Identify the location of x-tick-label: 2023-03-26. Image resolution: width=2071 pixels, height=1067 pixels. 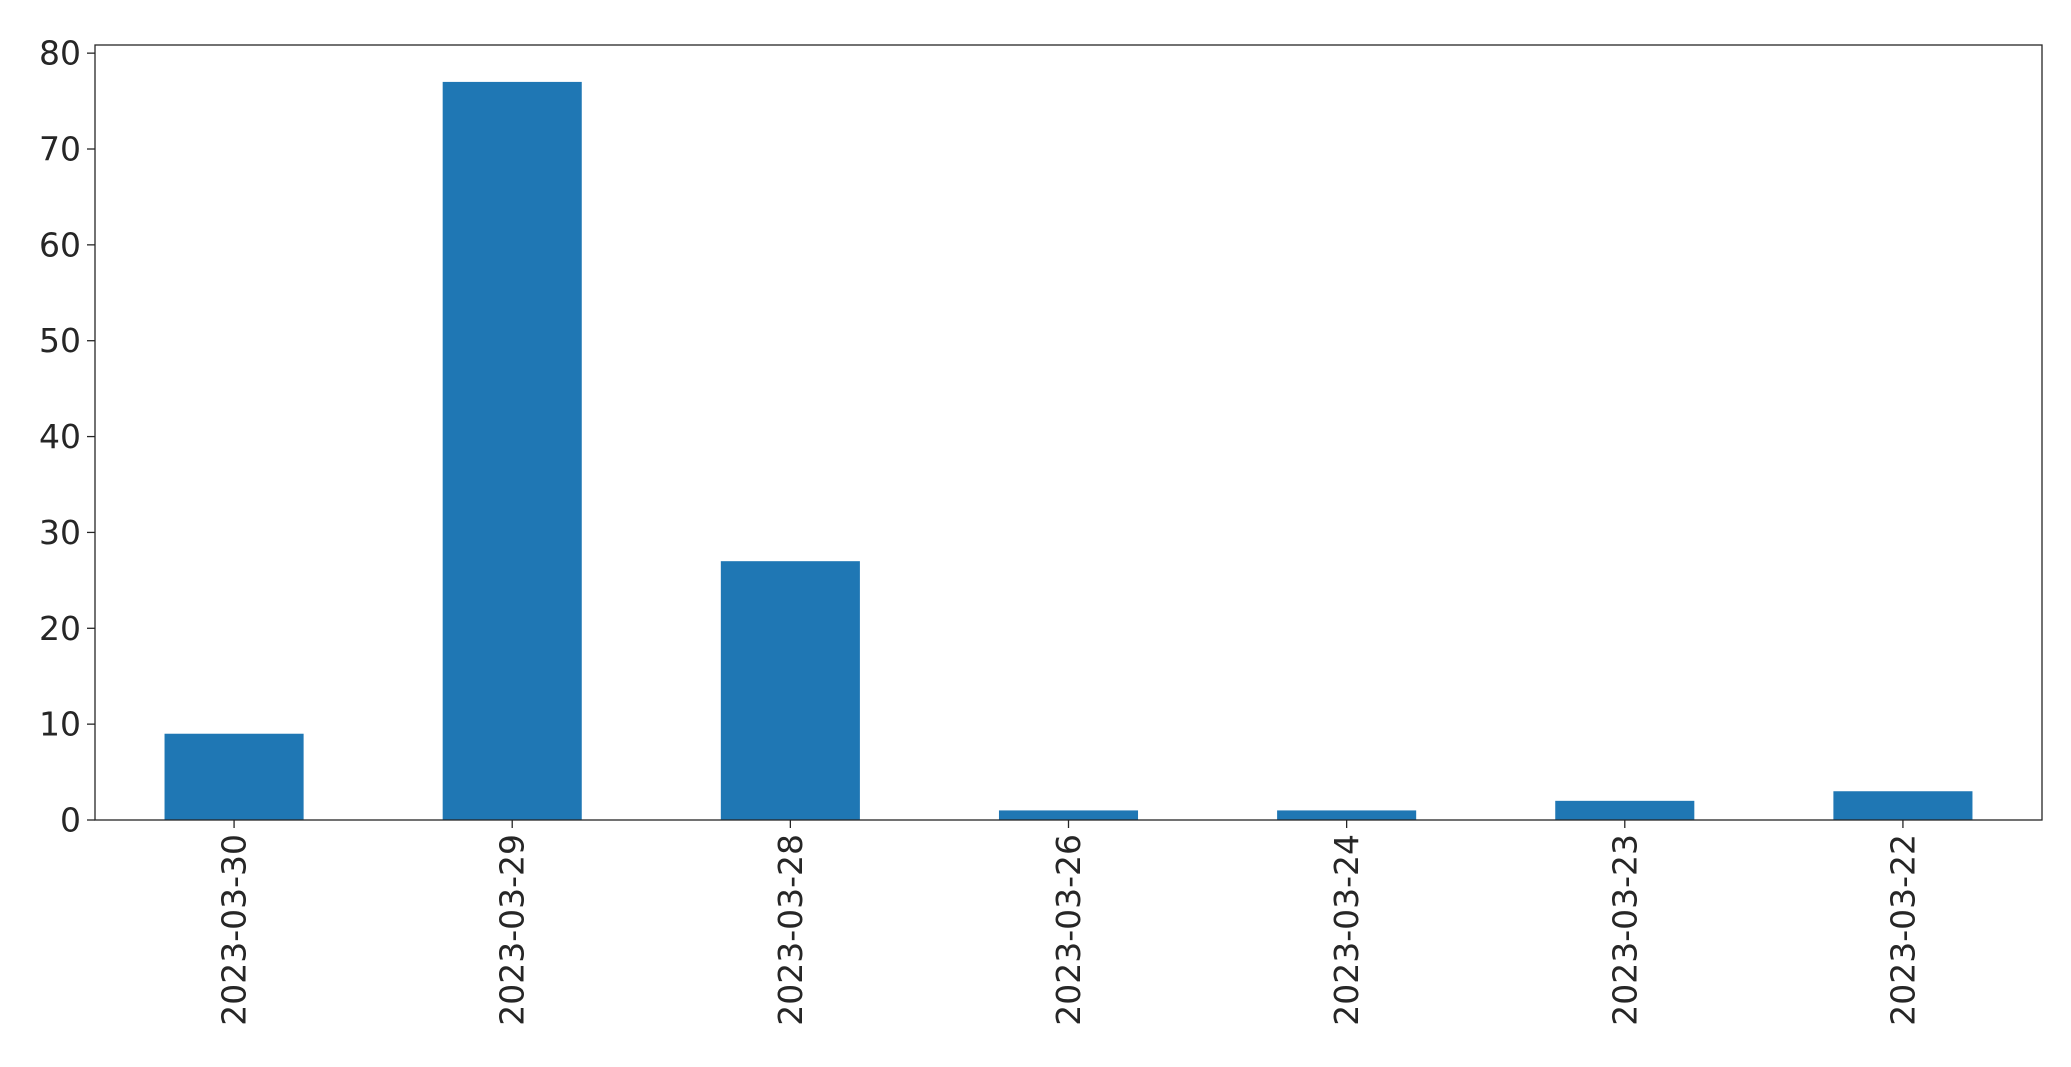
(1068, 930).